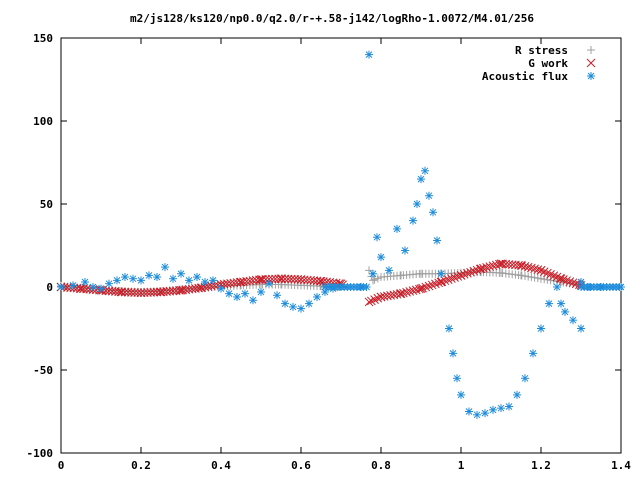 Image resolution: width=640 pixels, height=480 pixels. Describe the element at coordinates (541, 50) in the screenshot. I see `legend-label: R stress` at that location.